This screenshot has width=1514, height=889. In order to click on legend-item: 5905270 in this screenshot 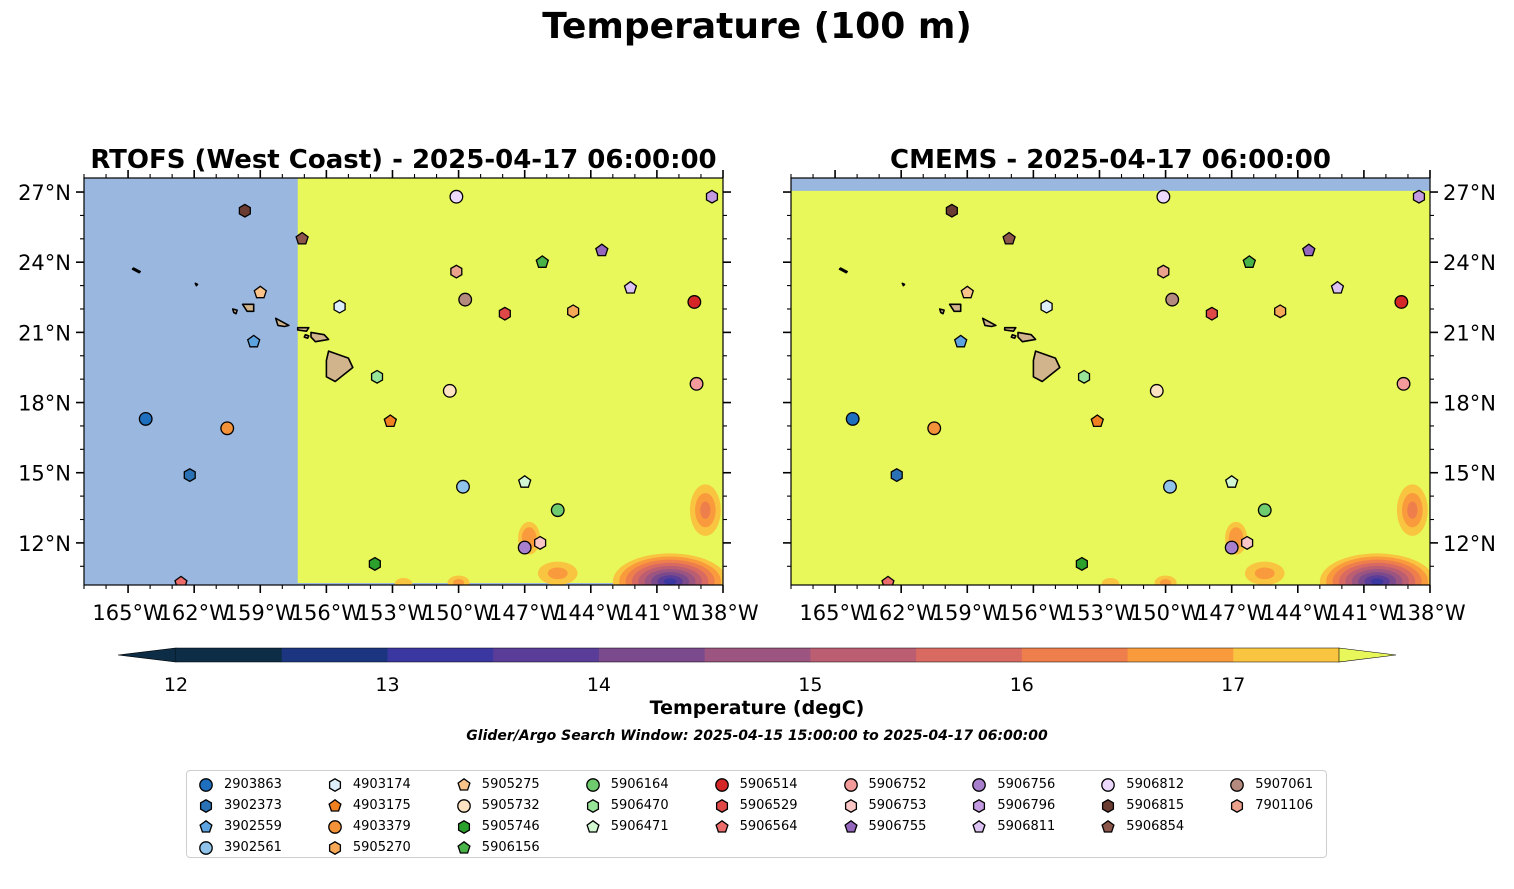, I will do `click(368, 847)`.